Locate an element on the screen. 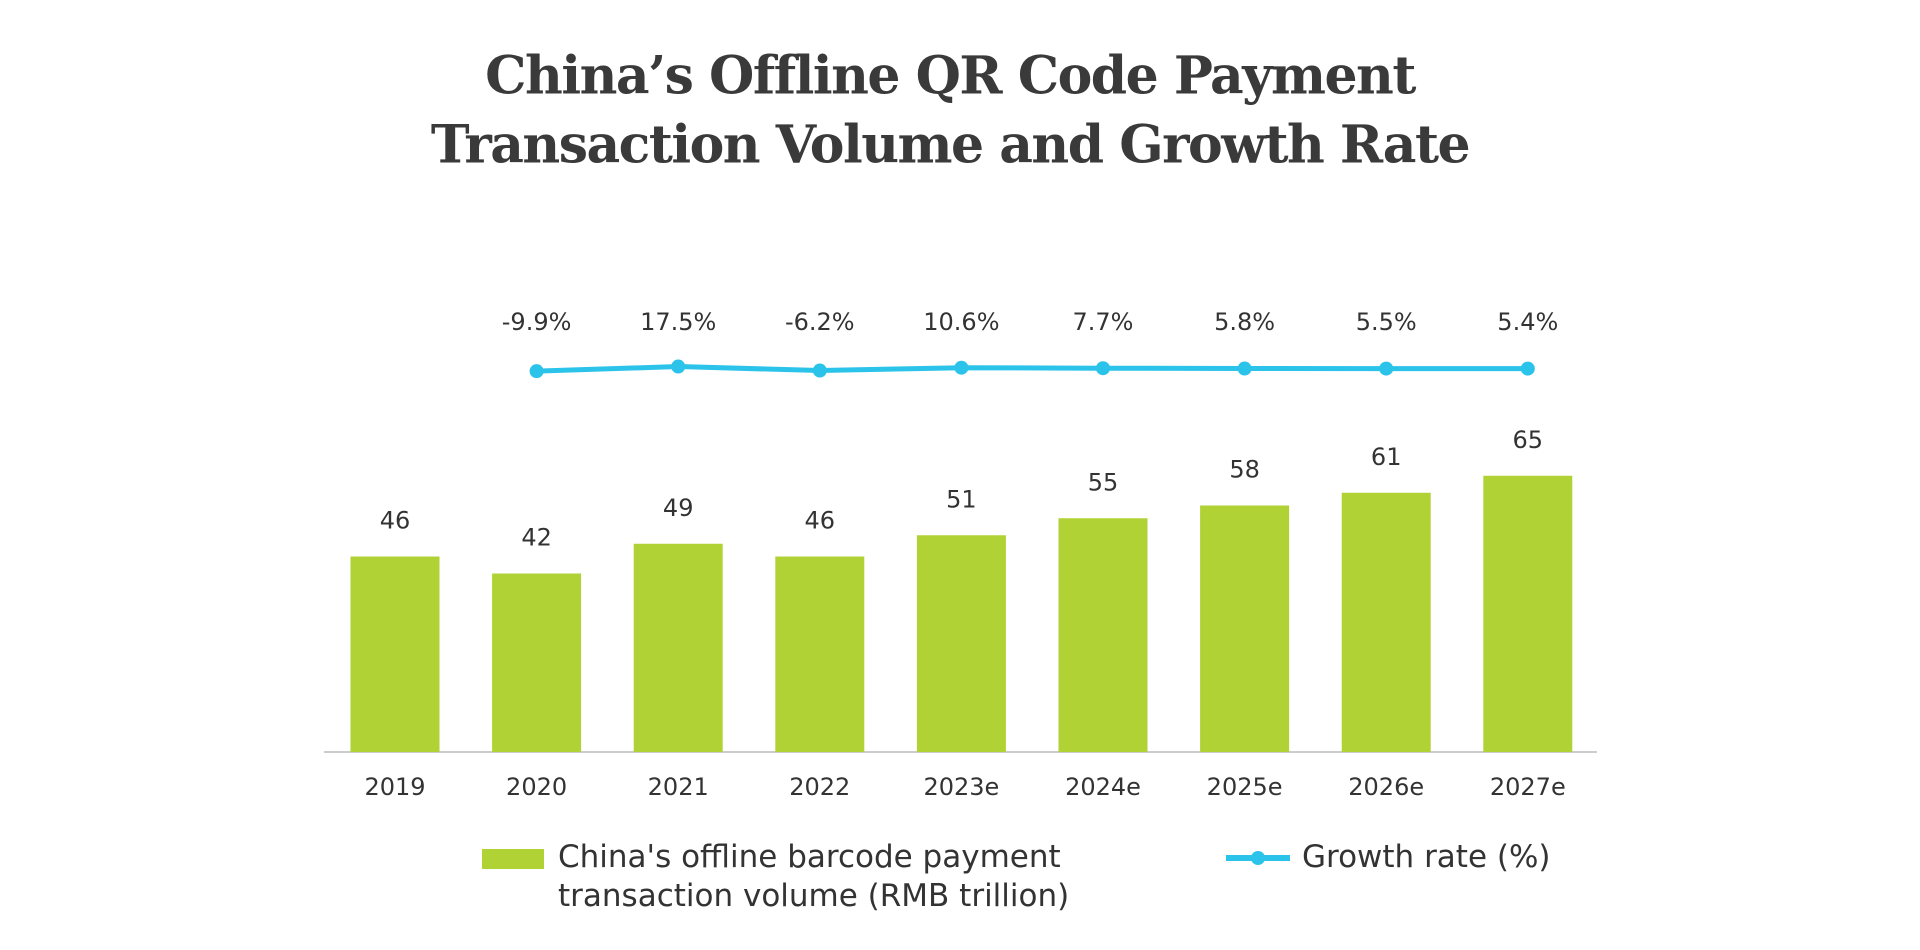 The width and height of the screenshot is (1920, 950). data-label: -9.9% is located at coordinates (537, 322).